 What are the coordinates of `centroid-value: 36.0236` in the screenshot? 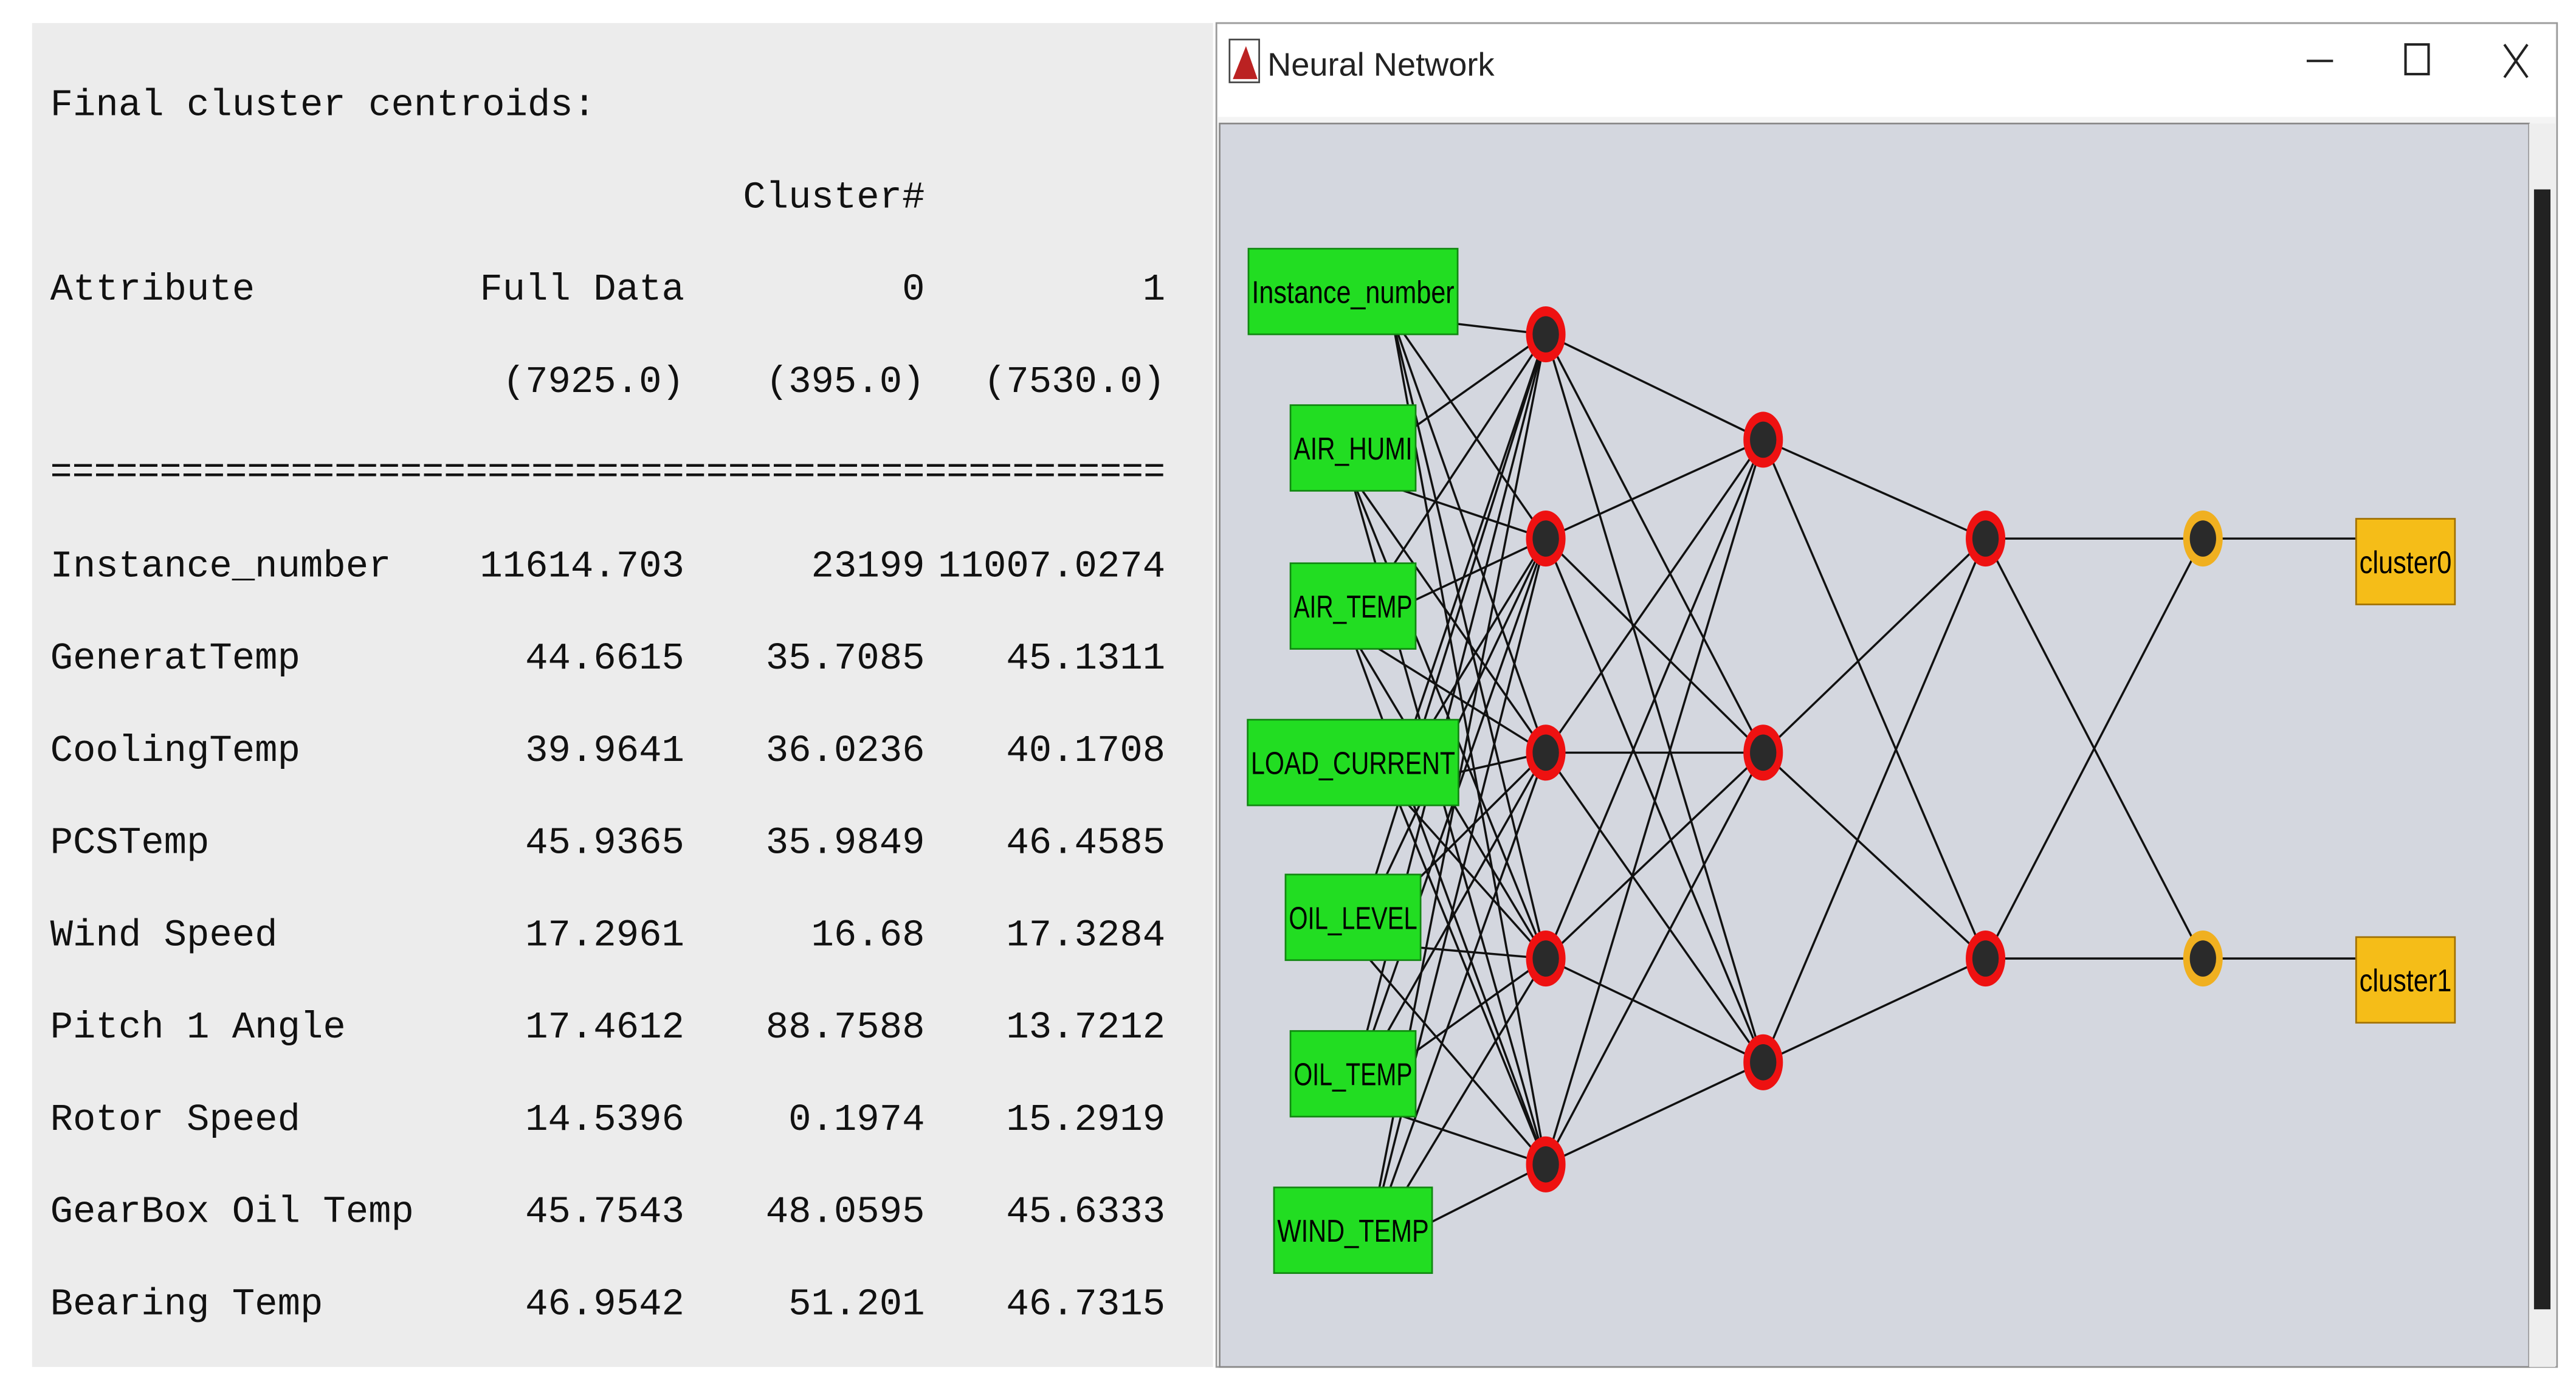 It's located at (845, 750).